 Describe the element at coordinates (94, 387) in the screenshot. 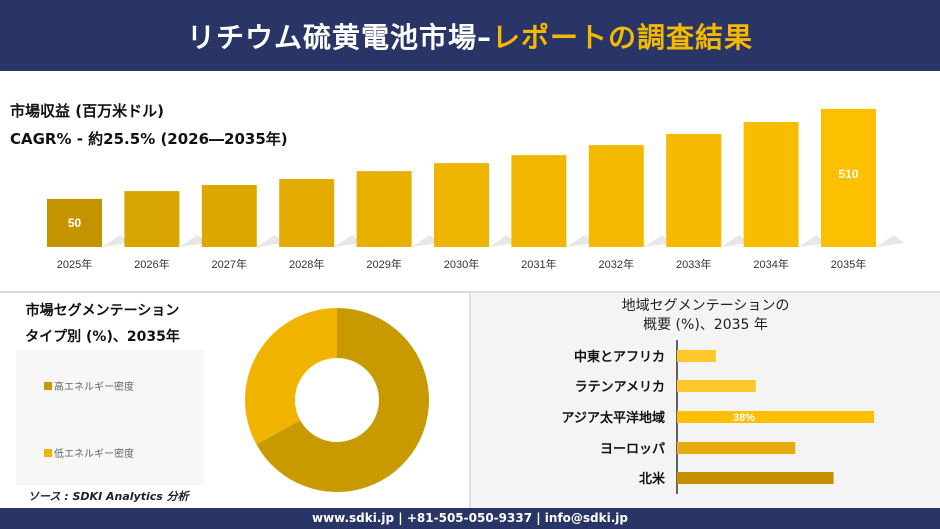

I see `legend-label: 高エネルギー密度` at that location.